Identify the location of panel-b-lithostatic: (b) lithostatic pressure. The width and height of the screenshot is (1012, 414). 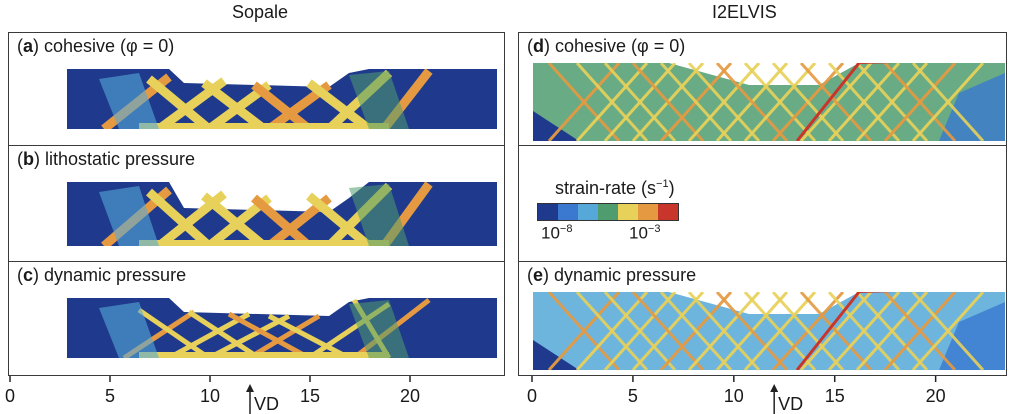
(256, 204).